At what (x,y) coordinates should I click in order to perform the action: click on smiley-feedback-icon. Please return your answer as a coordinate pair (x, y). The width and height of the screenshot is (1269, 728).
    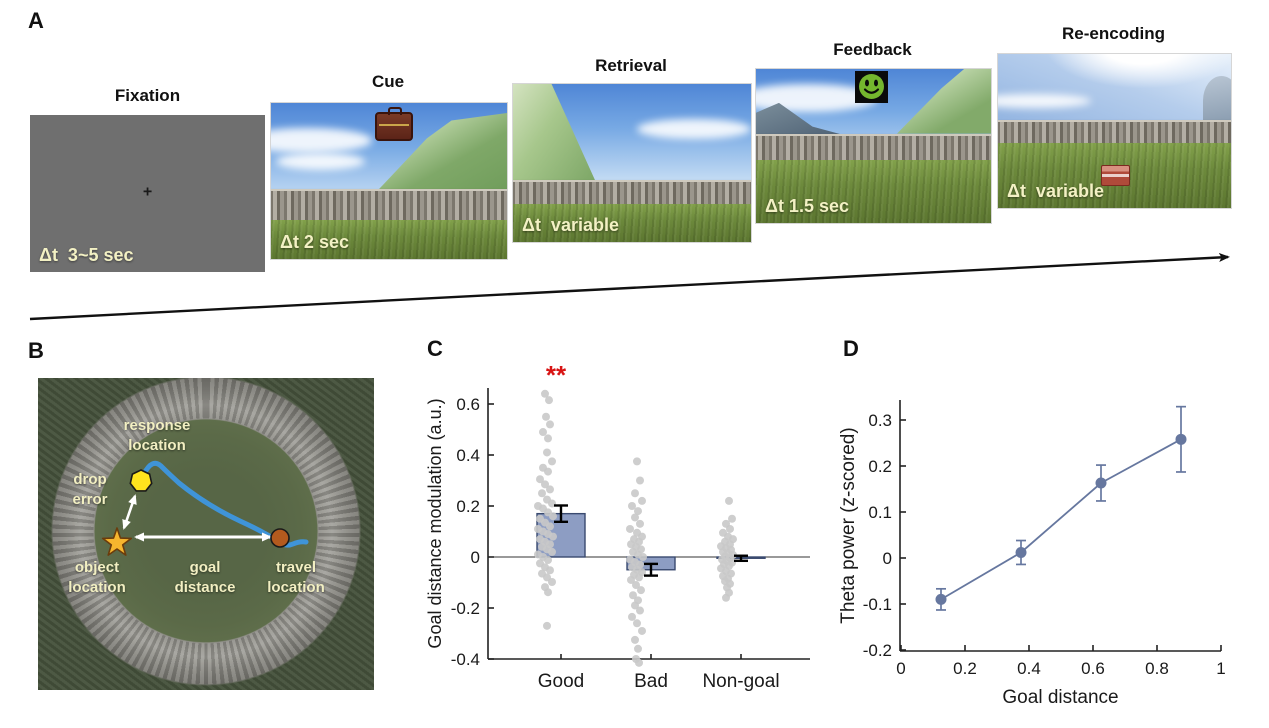
    Looking at the image, I should click on (871, 86).